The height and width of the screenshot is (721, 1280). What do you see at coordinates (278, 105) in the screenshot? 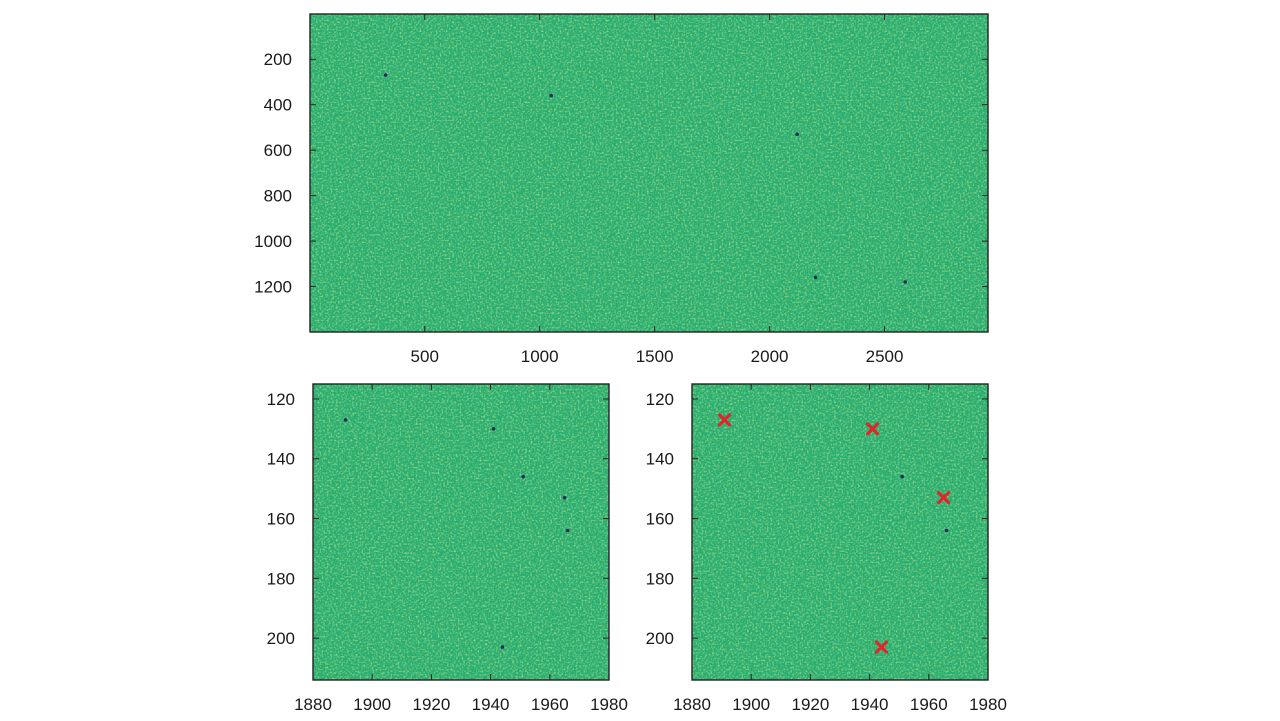
I see `y-tick-label: 400` at bounding box center [278, 105].